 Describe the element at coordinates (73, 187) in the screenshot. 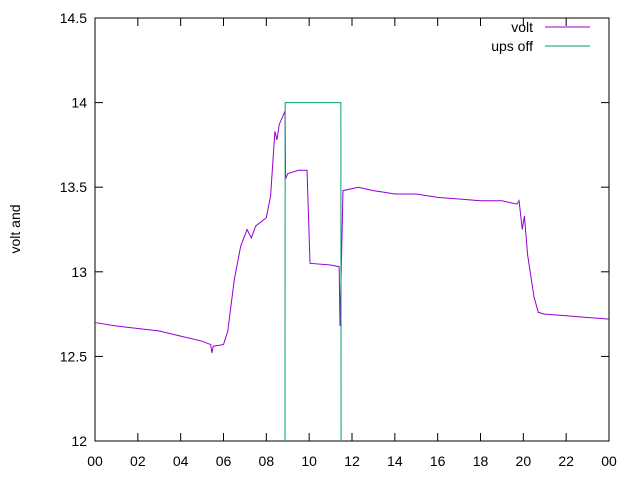

I see `y-tick-label: 13.5` at that location.